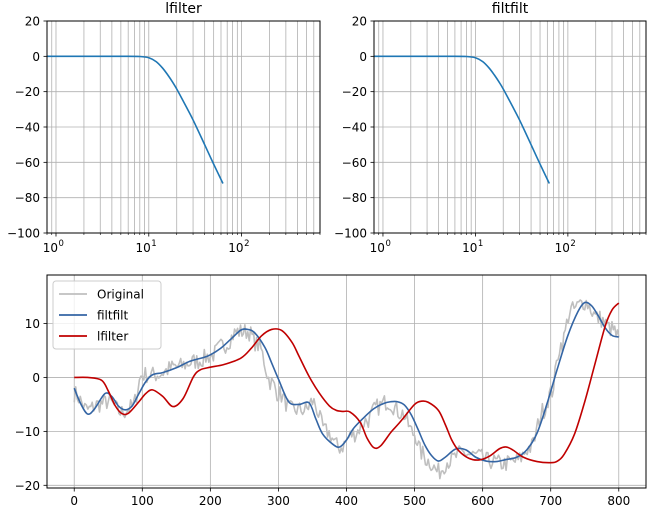 This screenshot has height=508, width=647. Describe the element at coordinates (112, 316) in the screenshot. I see `legend-label-filtfilt: filtfilt` at that location.